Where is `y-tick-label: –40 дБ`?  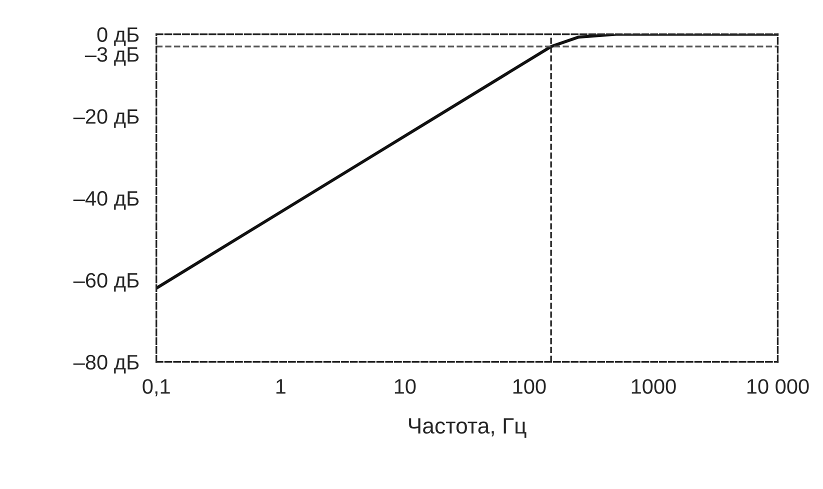
y-tick-label: –40 дБ is located at coordinates (106, 200).